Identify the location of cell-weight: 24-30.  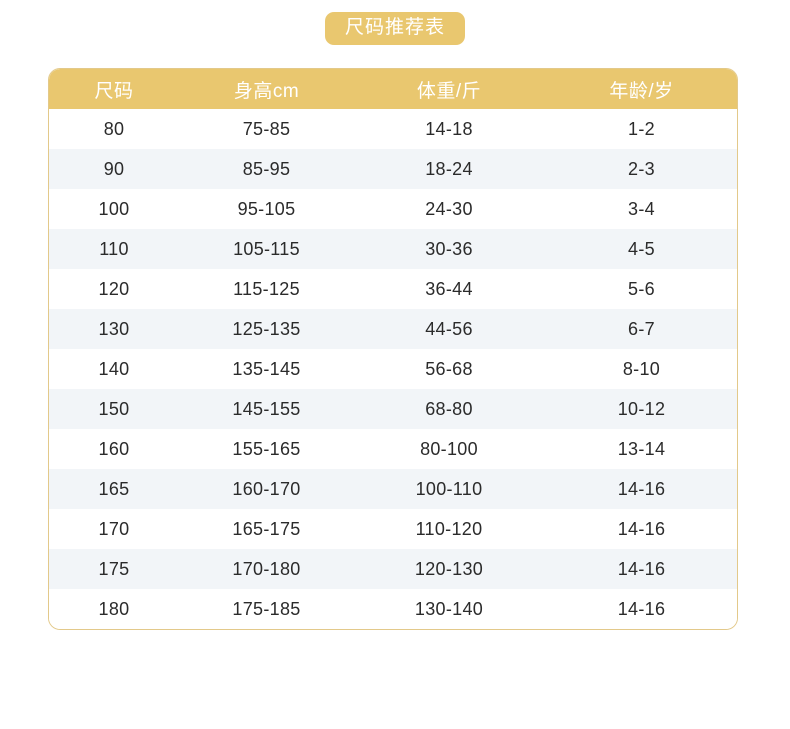
(449, 209).